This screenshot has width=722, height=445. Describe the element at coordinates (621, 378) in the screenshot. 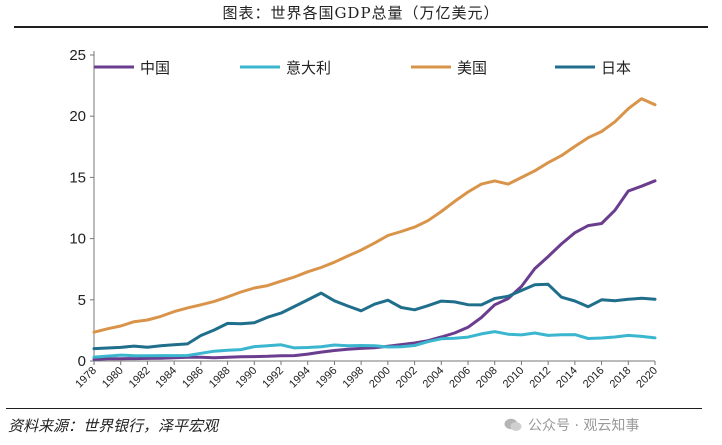

I see `x-tick-label: 2018` at that location.